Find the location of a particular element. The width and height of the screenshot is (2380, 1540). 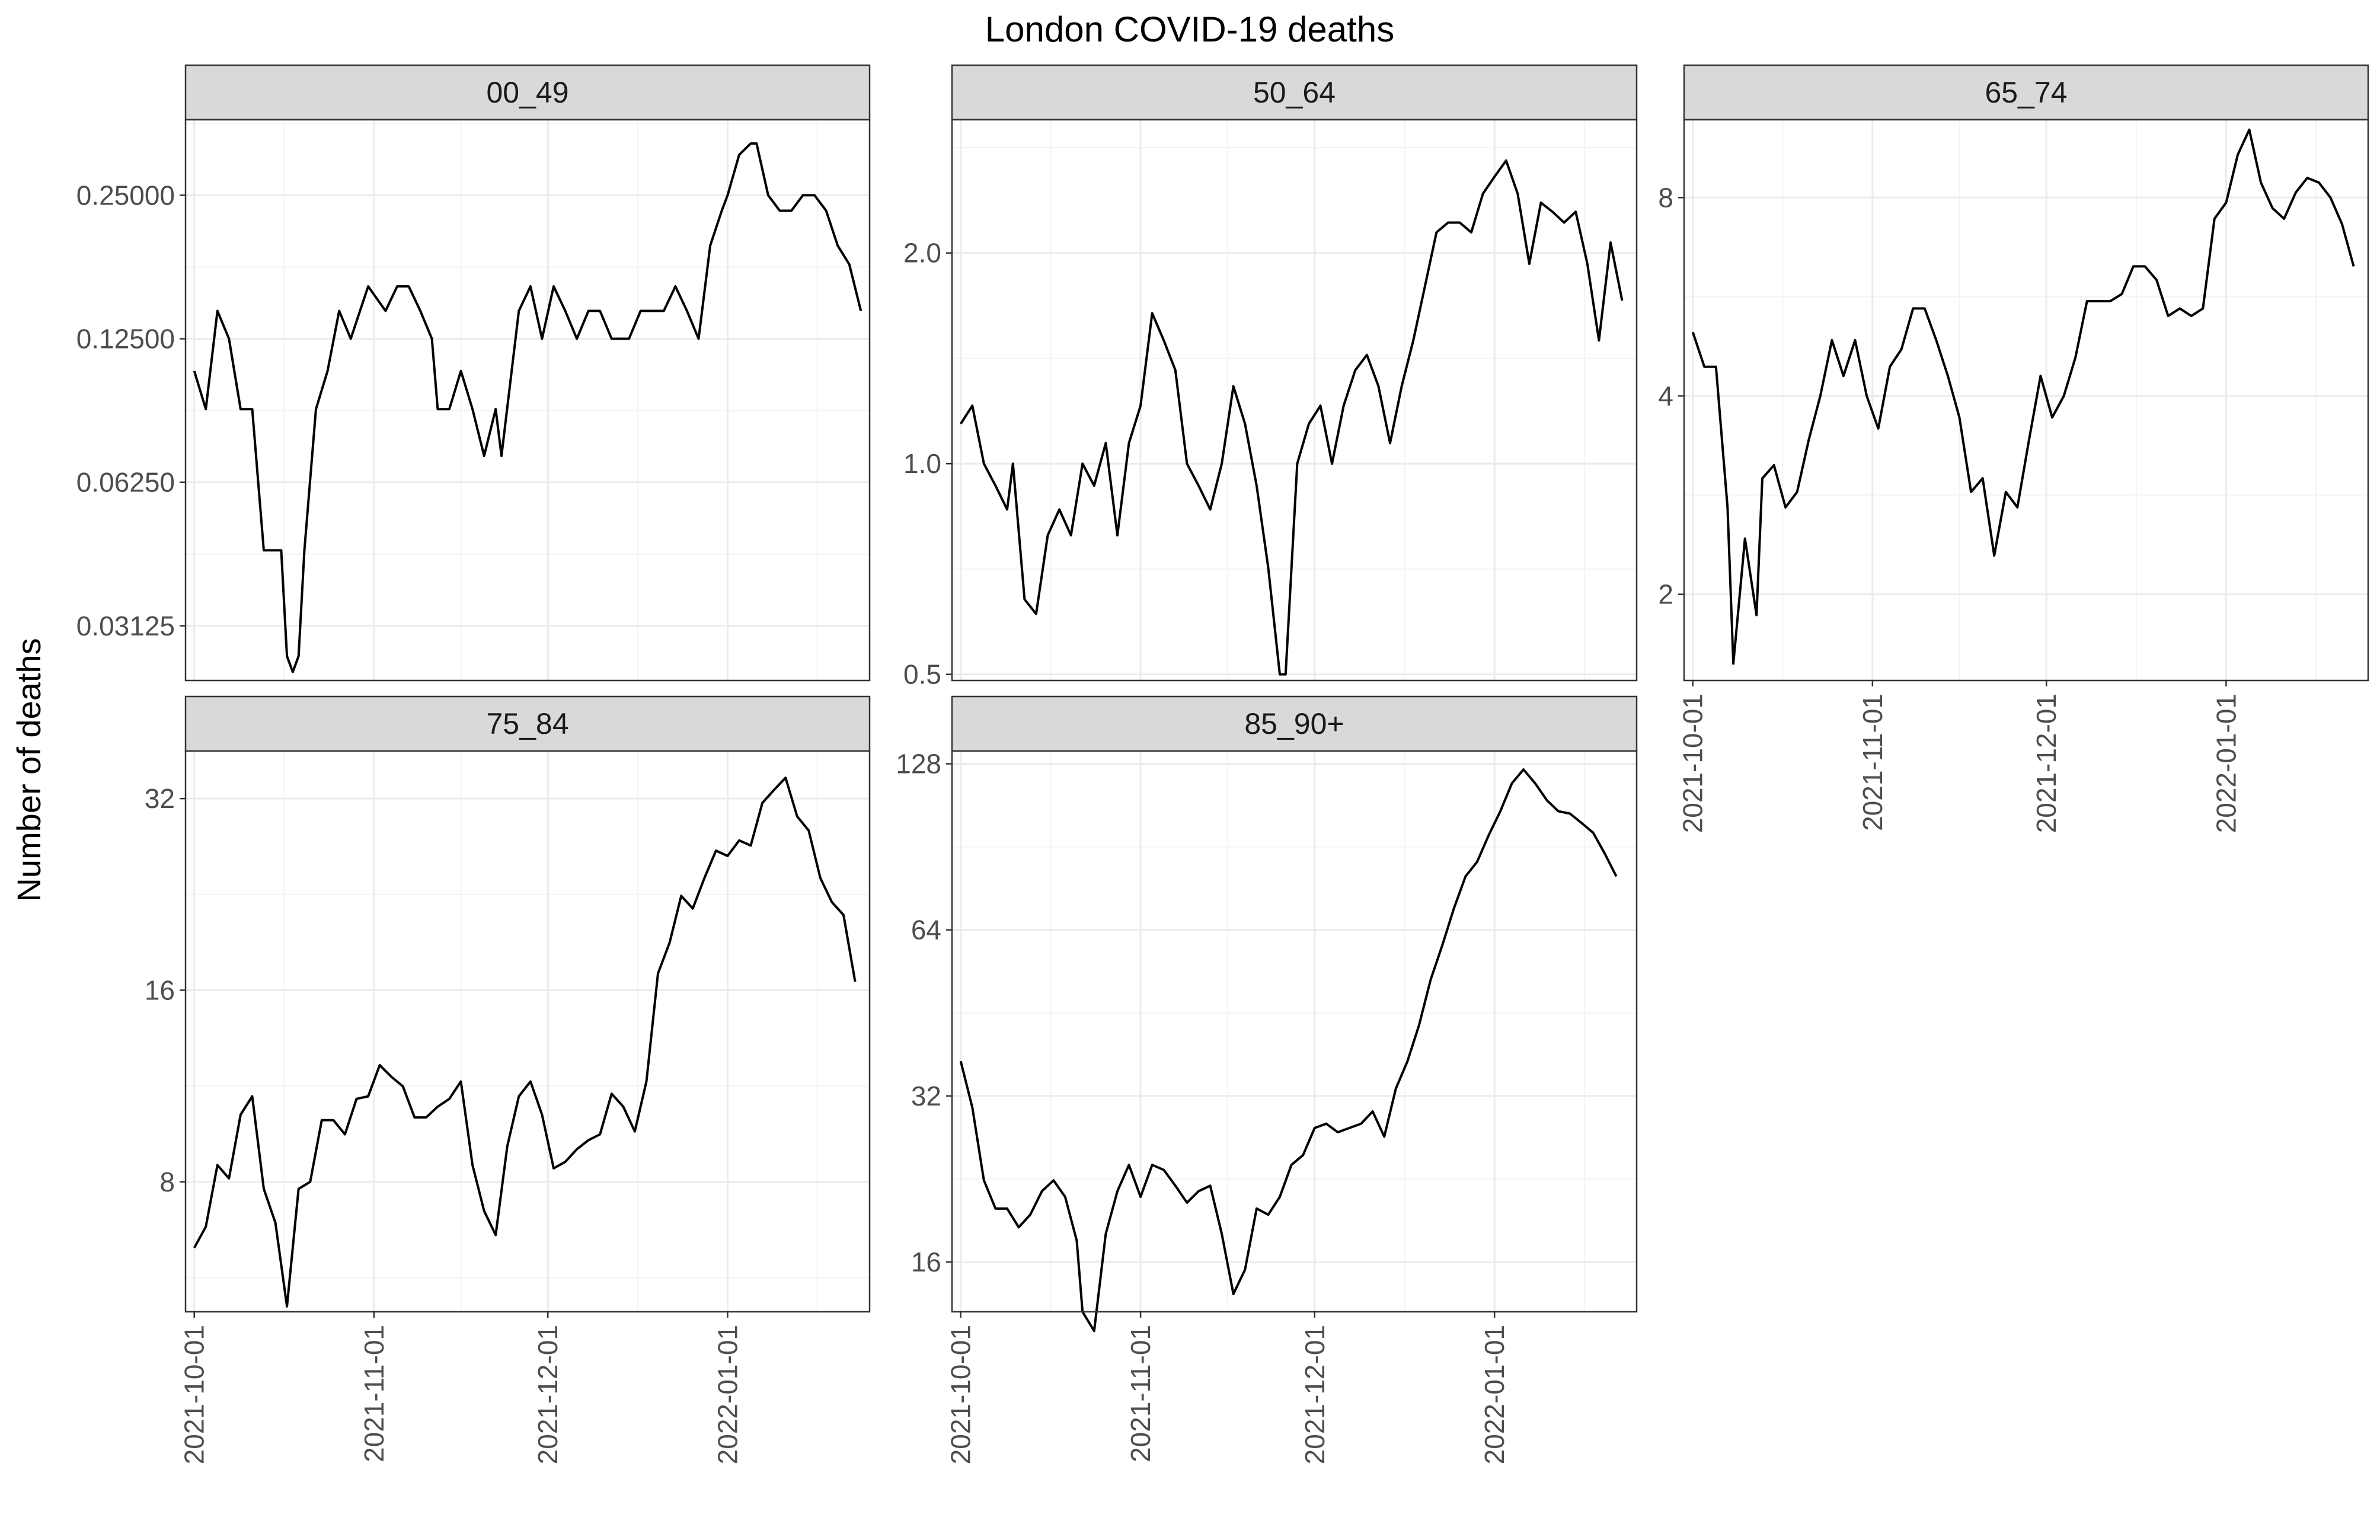

y-tick-label: 1.0 is located at coordinates (922, 463).